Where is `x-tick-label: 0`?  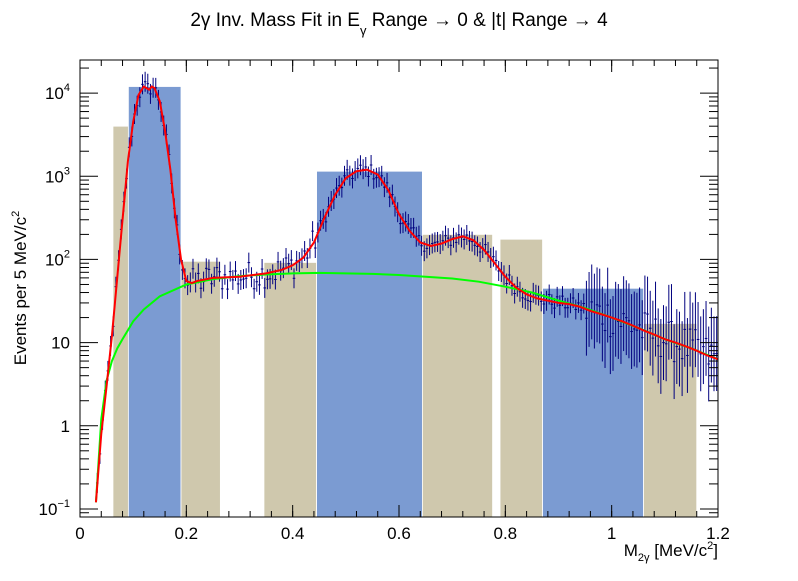
x-tick-label: 0 is located at coordinates (79, 533).